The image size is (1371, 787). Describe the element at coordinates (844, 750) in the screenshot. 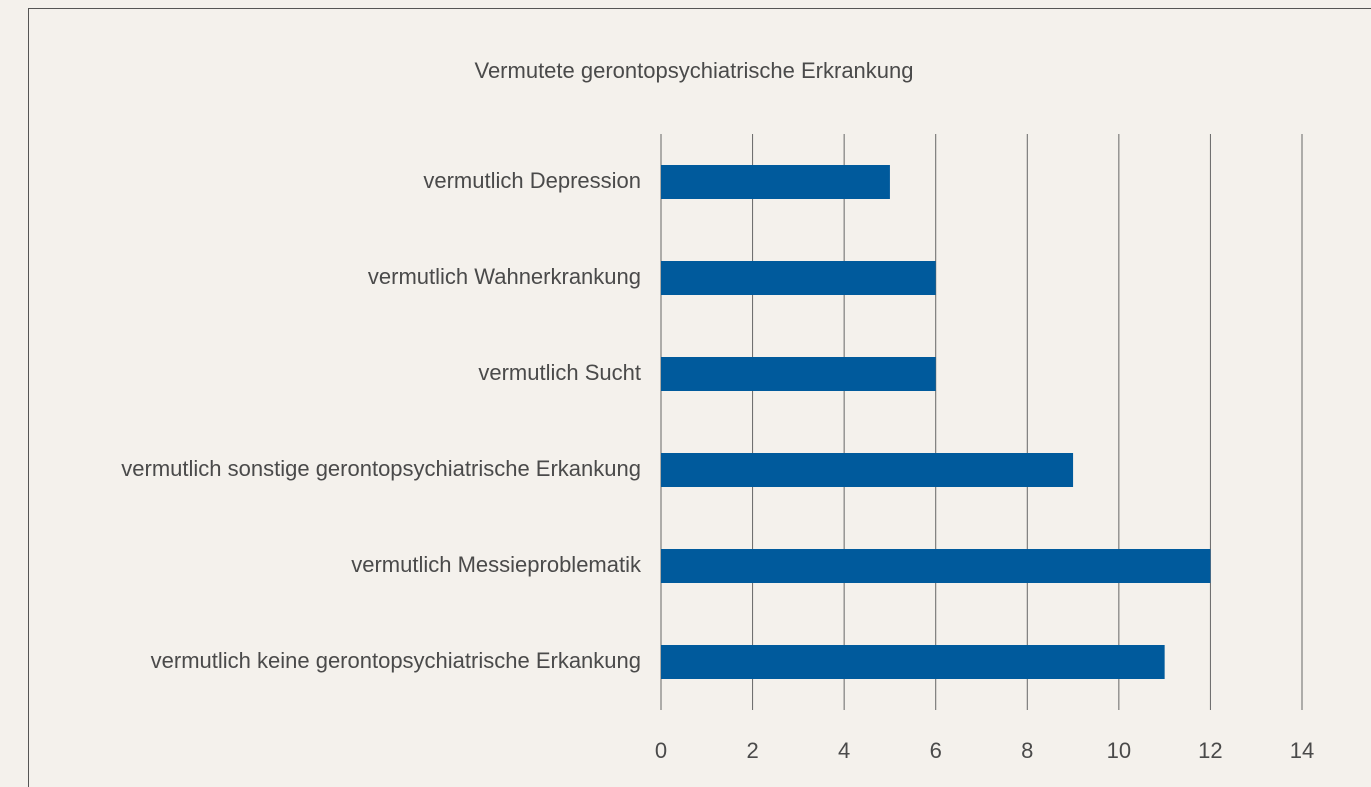

I see `x-tick-label: 4` at that location.